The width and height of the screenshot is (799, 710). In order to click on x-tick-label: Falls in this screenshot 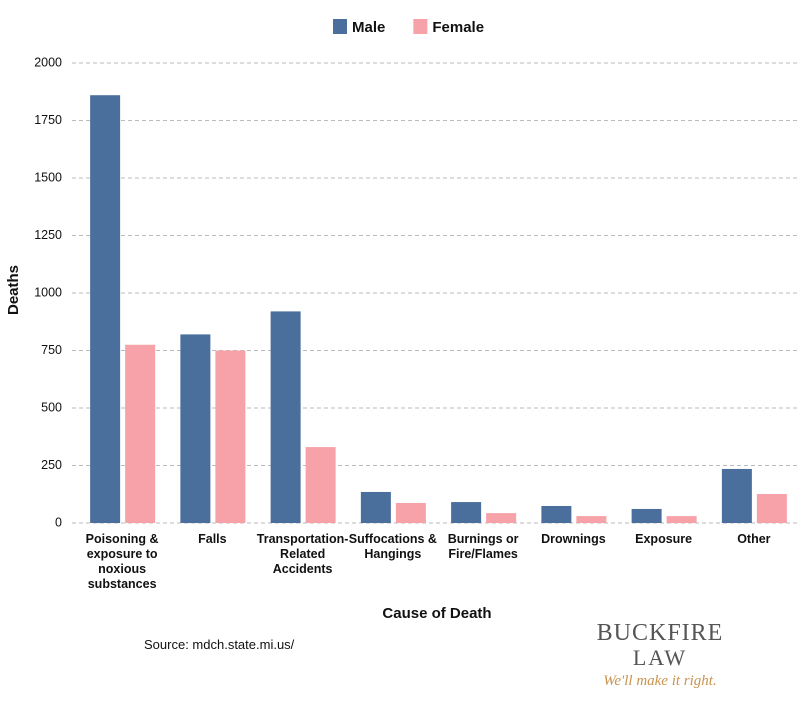, I will do `click(212, 539)`.